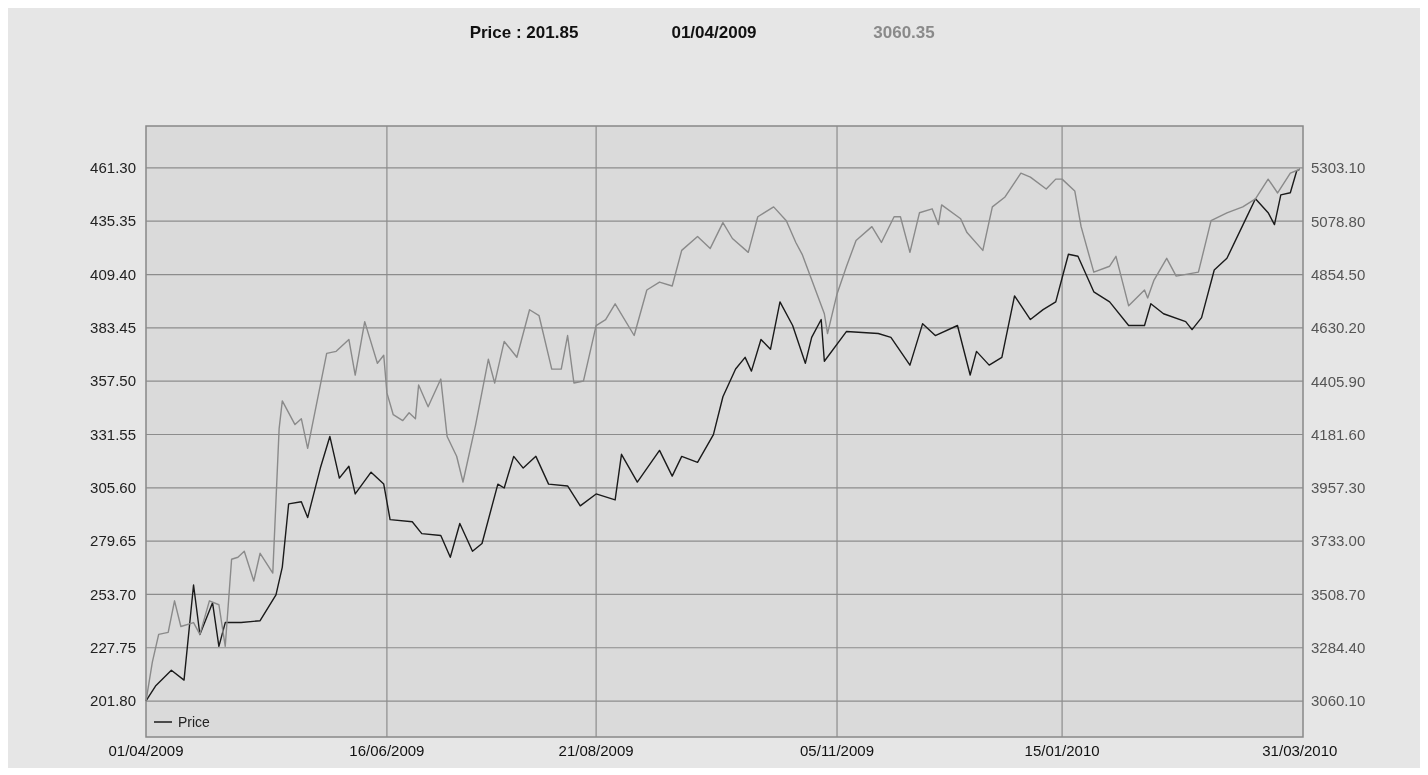  Describe the element at coordinates (1062, 750) in the screenshot. I see `x-tick-label: 15/01/2010` at that location.